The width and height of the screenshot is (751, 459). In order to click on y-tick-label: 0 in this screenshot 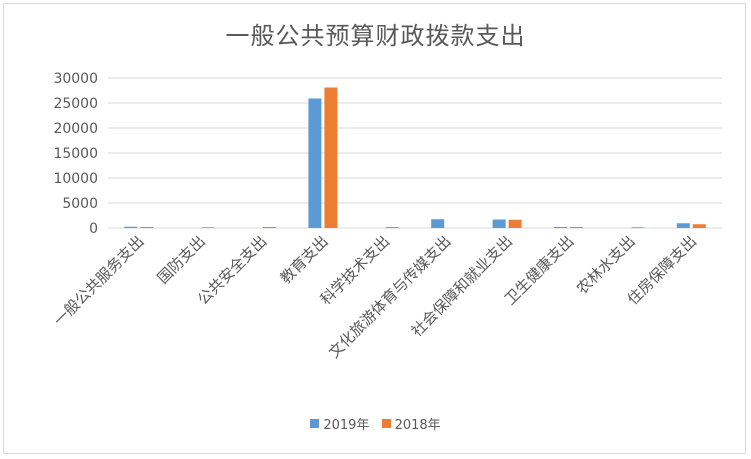, I will do `click(93, 229)`.